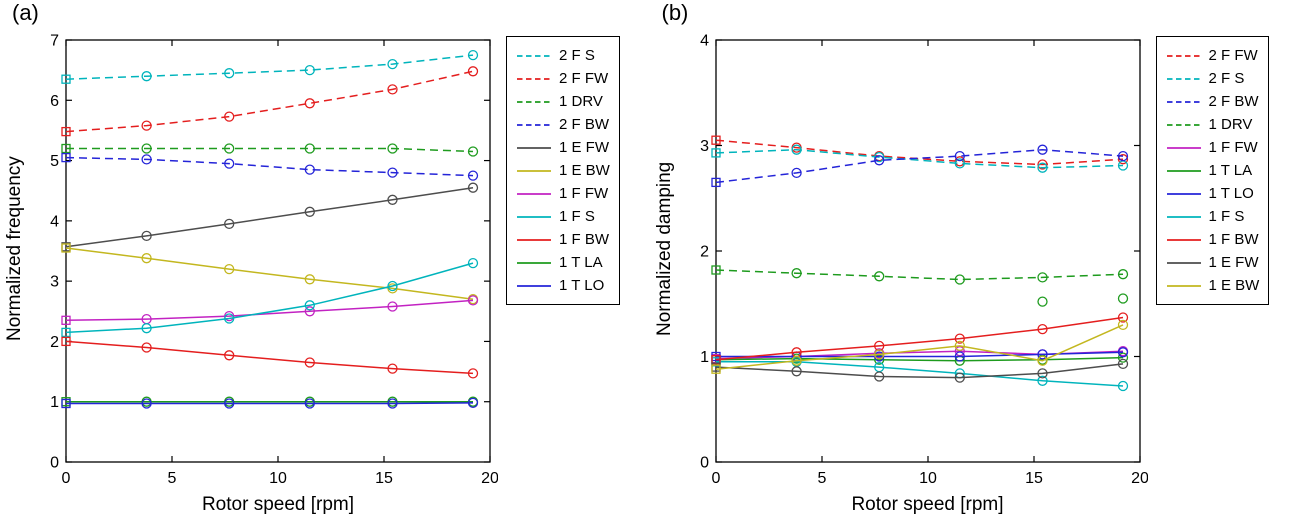  What do you see at coordinates (584, 147) in the screenshot?
I see `legend-label: 1 E FW` at bounding box center [584, 147].